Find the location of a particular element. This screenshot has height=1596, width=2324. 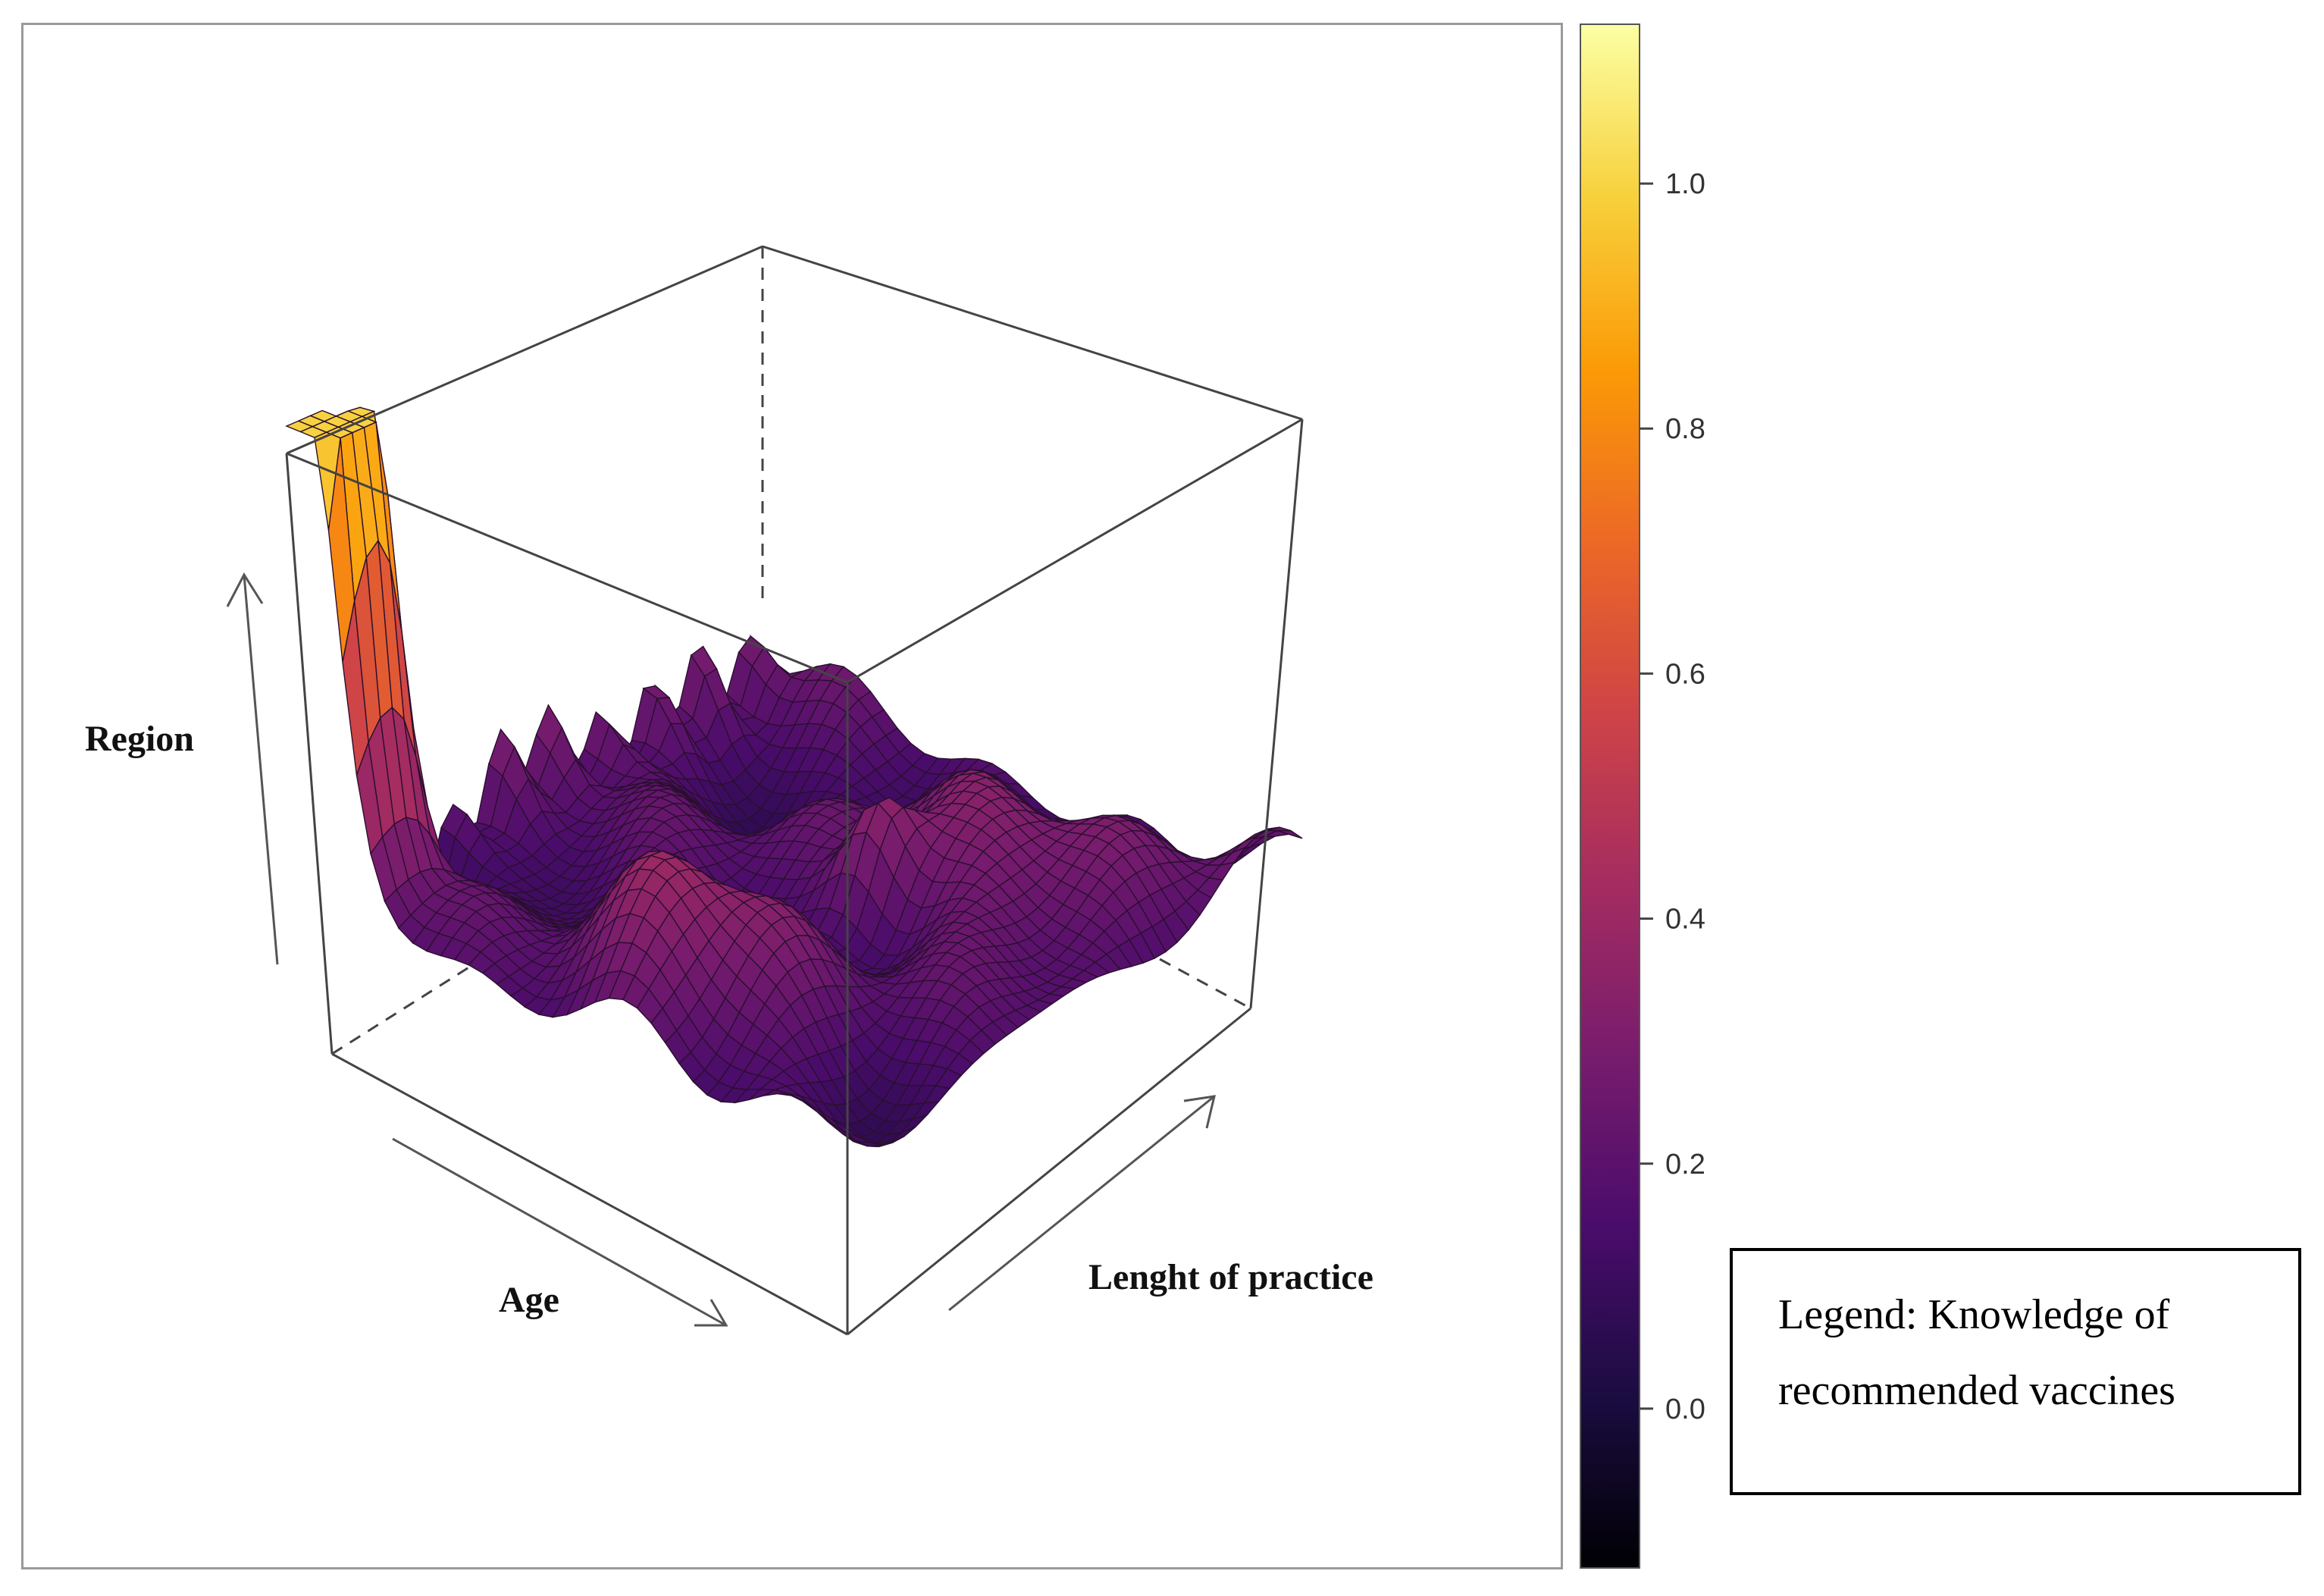

back-right-floor-edge is located at coordinates (1205, 984).